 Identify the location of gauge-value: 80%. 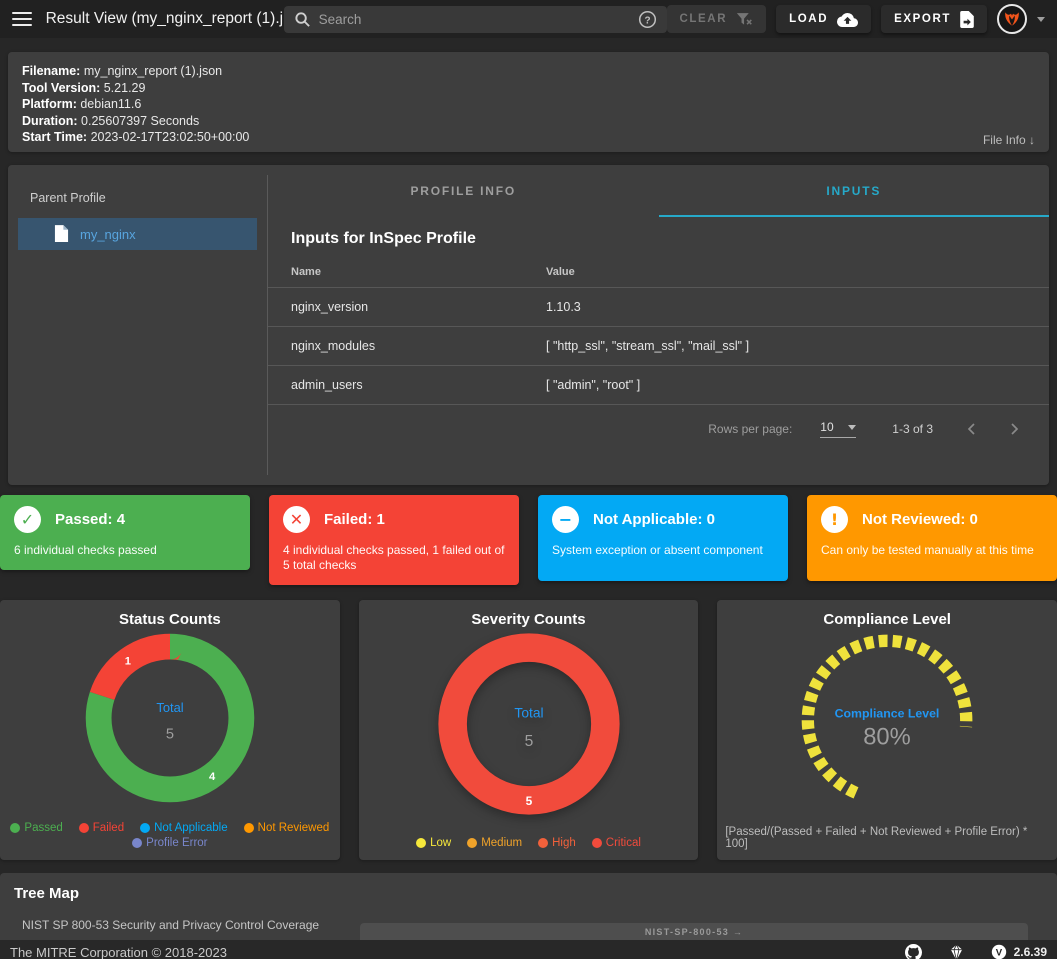
(887, 737).